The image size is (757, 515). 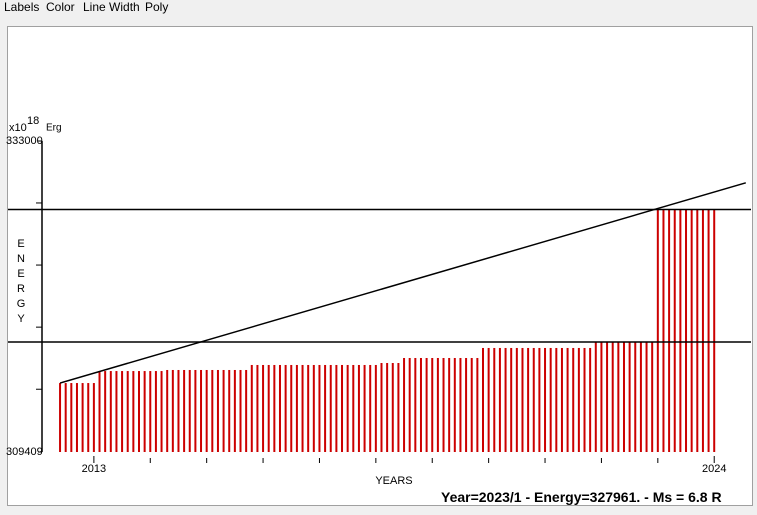 What do you see at coordinates (60, 7) in the screenshot?
I see `menu-item: Color` at bounding box center [60, 7].